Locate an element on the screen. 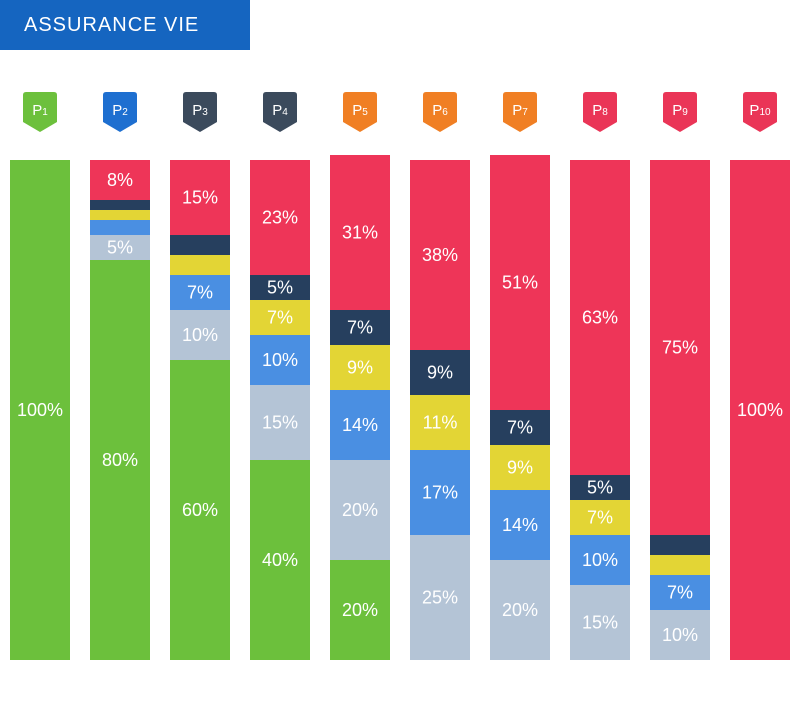  data-label-p7-s3: 14% is located at coordinates (520, 525).